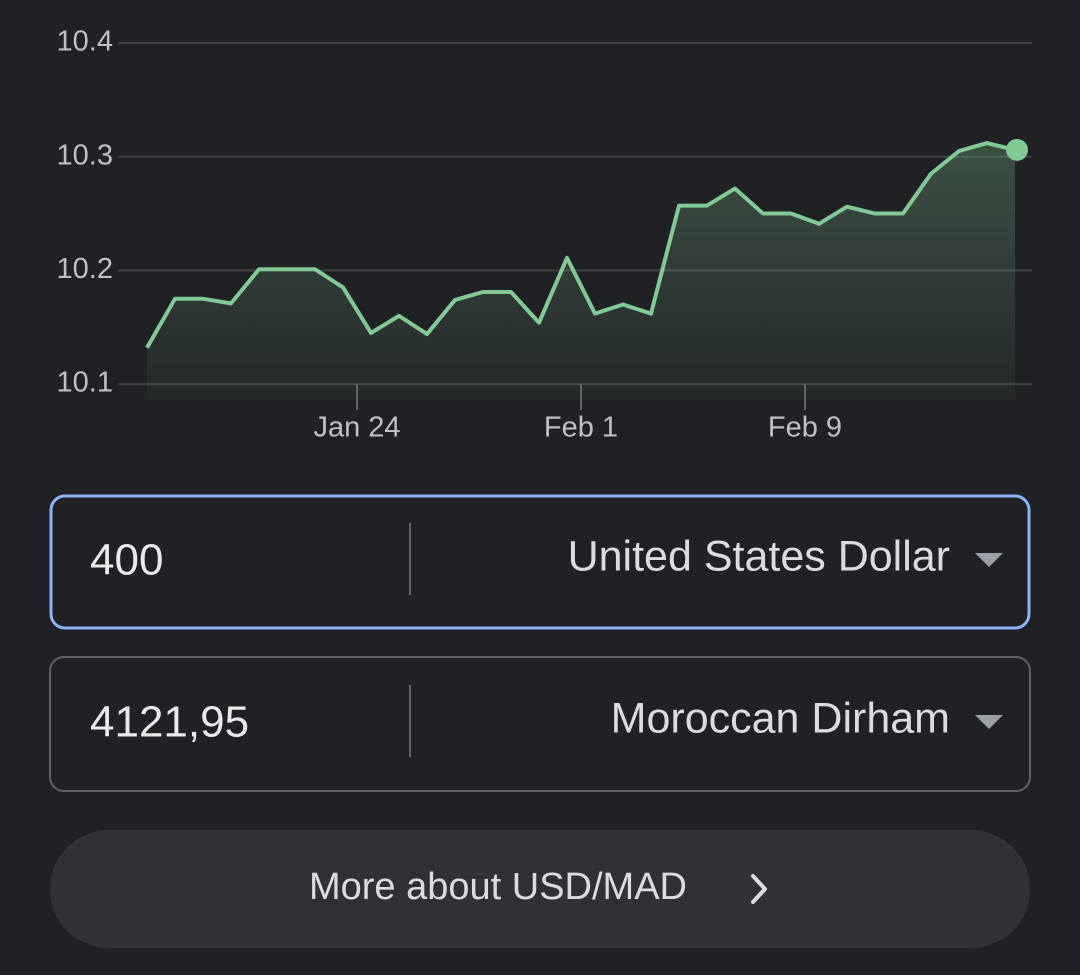 This screenshot has width=1080, height=975. Describe the element at coordinates (356, 428) in the screenshot. I see `x-tick-label: Jan 24` at that location.